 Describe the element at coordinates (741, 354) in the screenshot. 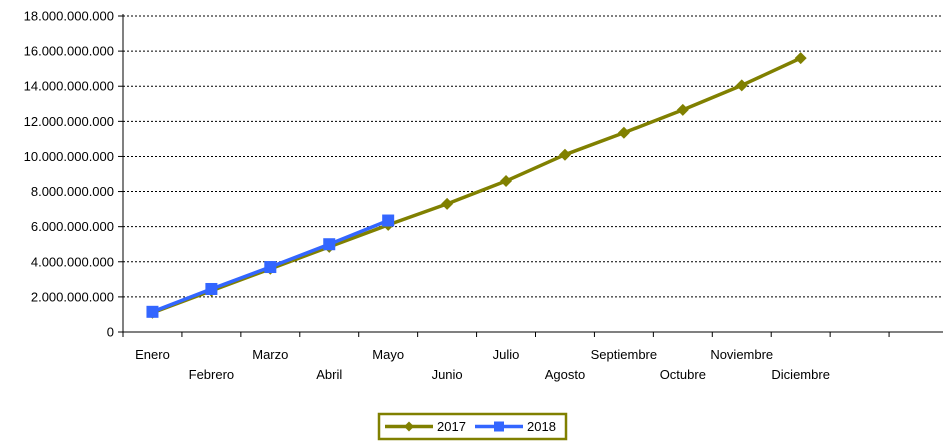

I see `x-tick-label: Noviembre` at that location.